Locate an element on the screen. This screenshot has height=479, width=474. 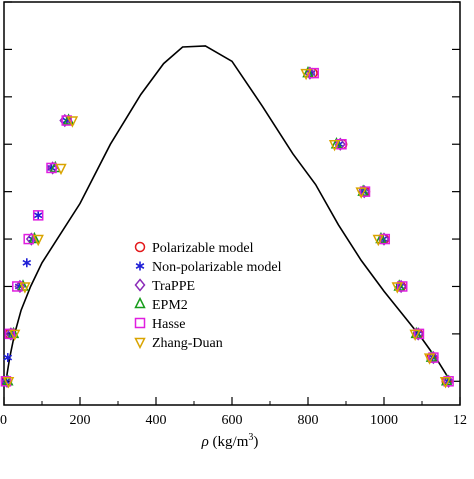
x-axis-label-exponent: 3 is located at coordinates (250, 437).